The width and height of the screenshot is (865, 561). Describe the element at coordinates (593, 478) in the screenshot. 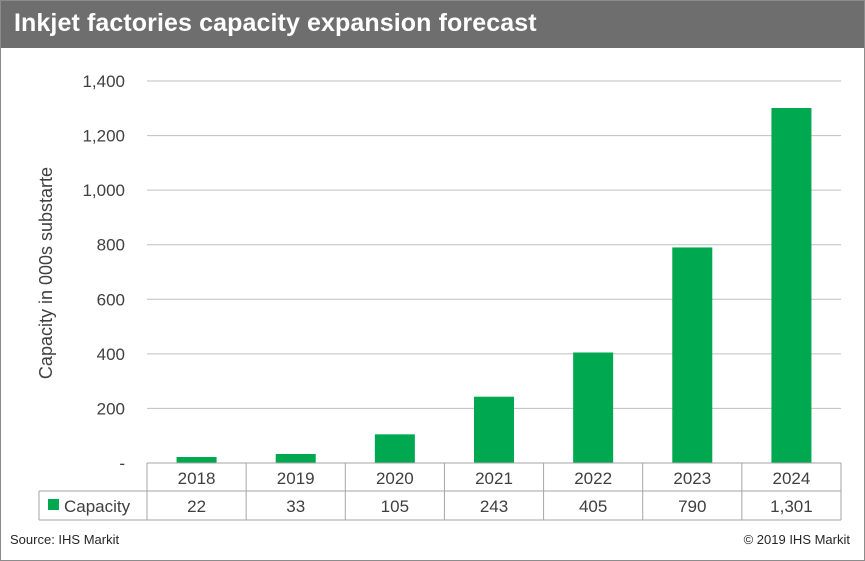

I see `x-category-label: 2022` at that location.